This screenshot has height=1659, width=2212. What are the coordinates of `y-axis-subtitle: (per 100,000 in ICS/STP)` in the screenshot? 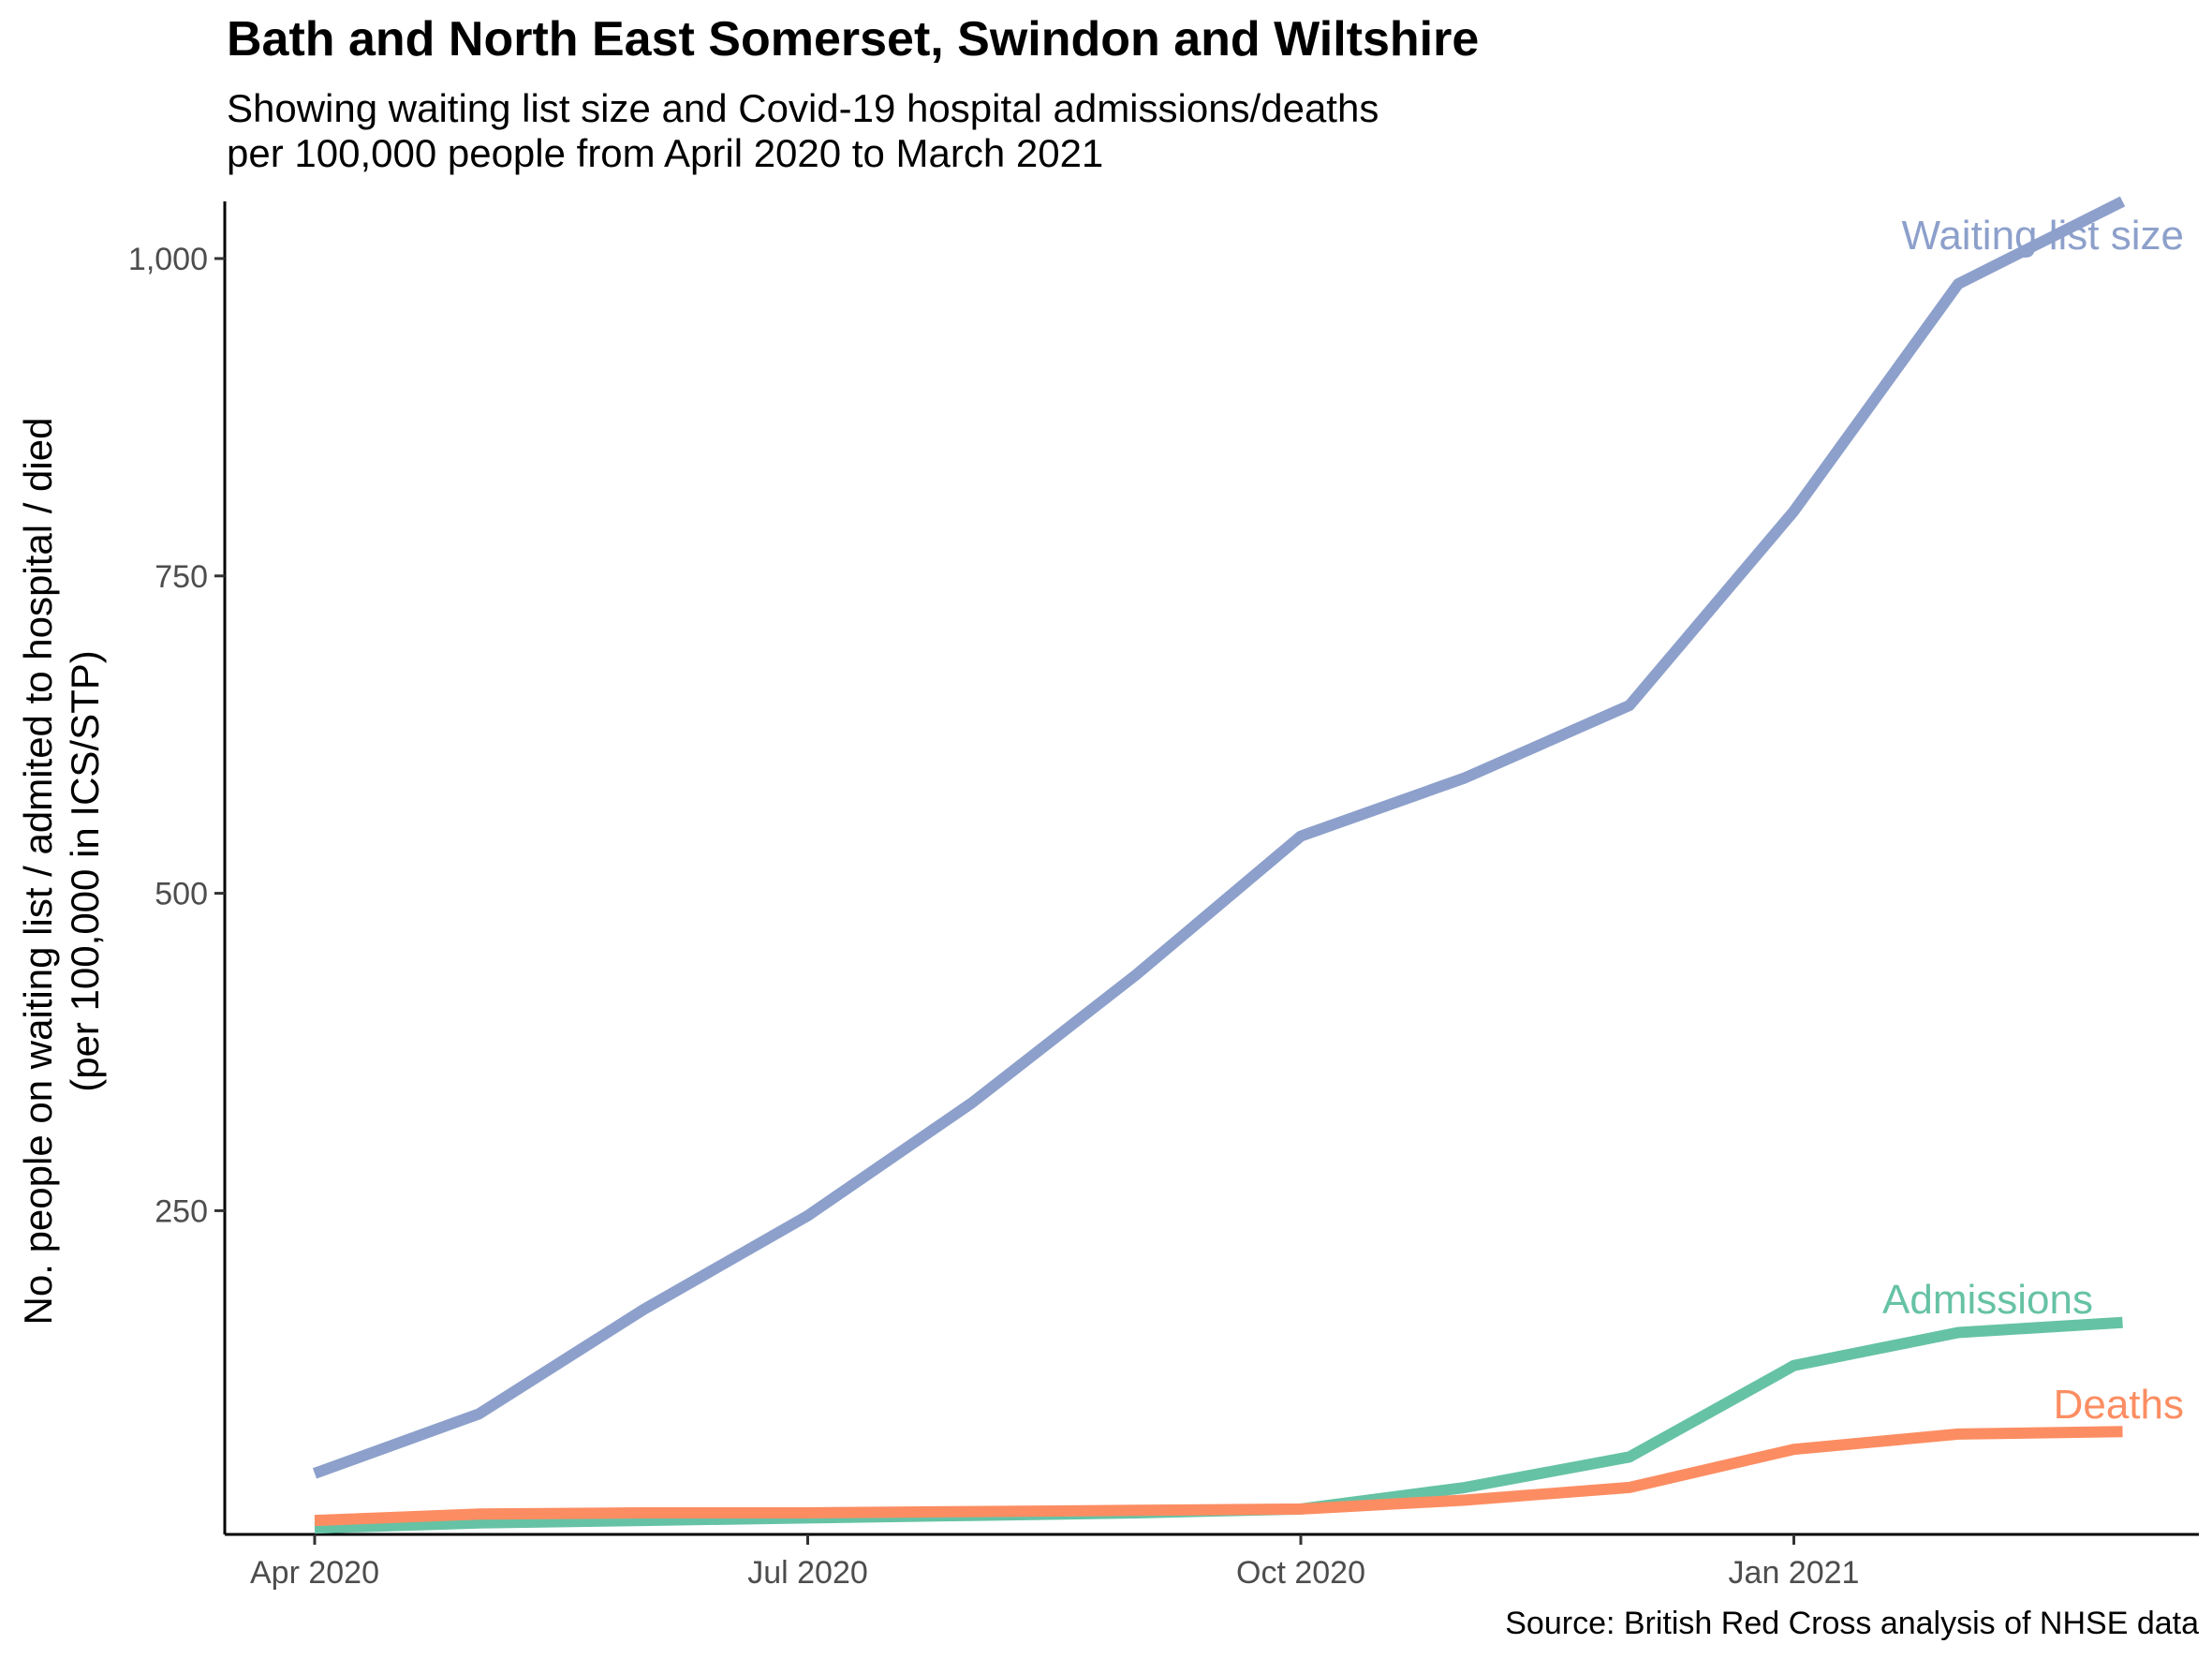 It's located at (85, 871).